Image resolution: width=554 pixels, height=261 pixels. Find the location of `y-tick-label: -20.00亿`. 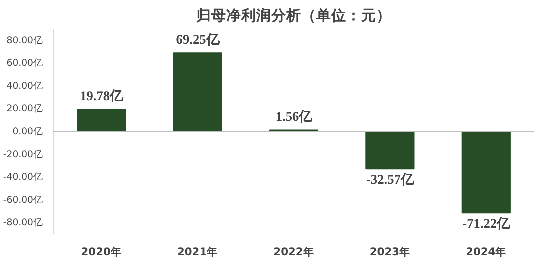

y-tick-label: -20.00亿 is located at coordinates (23, 154).